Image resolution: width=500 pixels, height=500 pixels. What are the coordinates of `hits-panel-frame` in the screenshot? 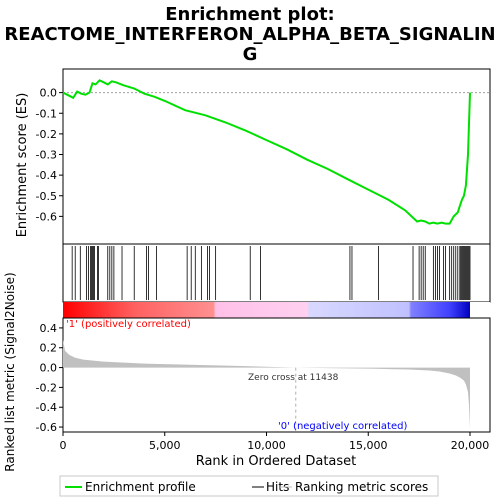 It's located at (276, 273).